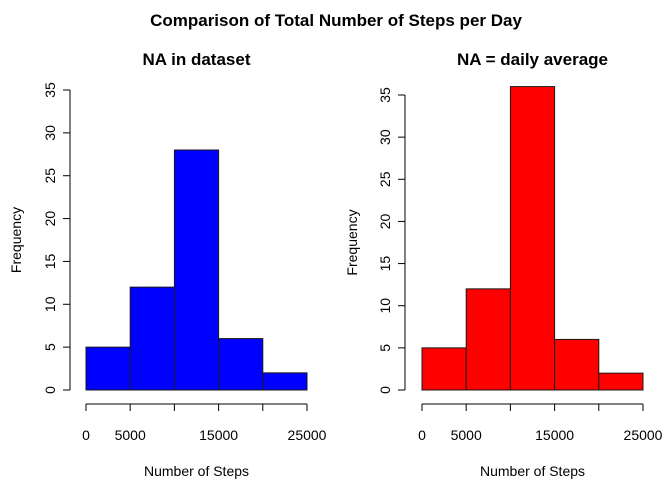 The width and height of the screenshot is (672, 480). What do you see at coordinates (196, 59) in the screenshot?
I see `panel-title: NA in dataset` at bounding box center [196, 59].